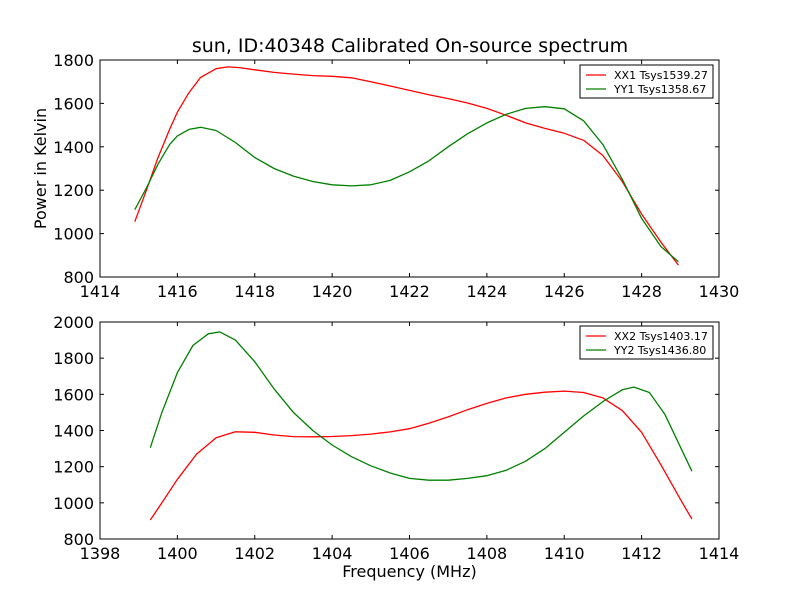  I want to click on x-axis-title: Frequency (MHz), so click(409, 571).